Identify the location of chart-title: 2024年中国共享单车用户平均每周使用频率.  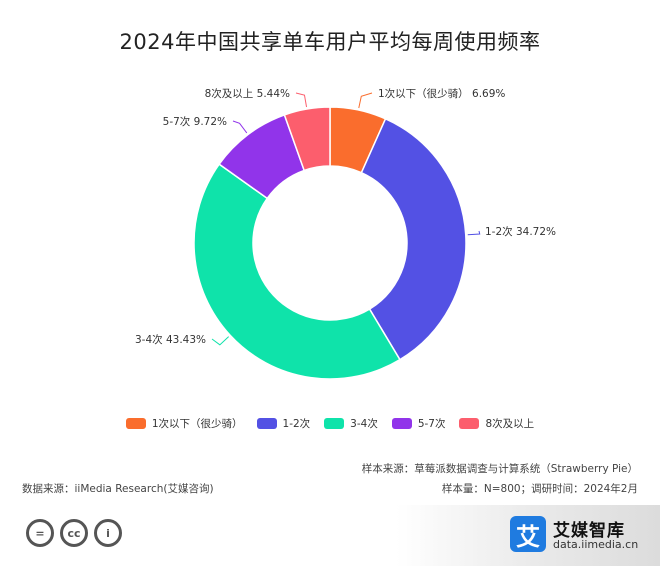
(330, 42).